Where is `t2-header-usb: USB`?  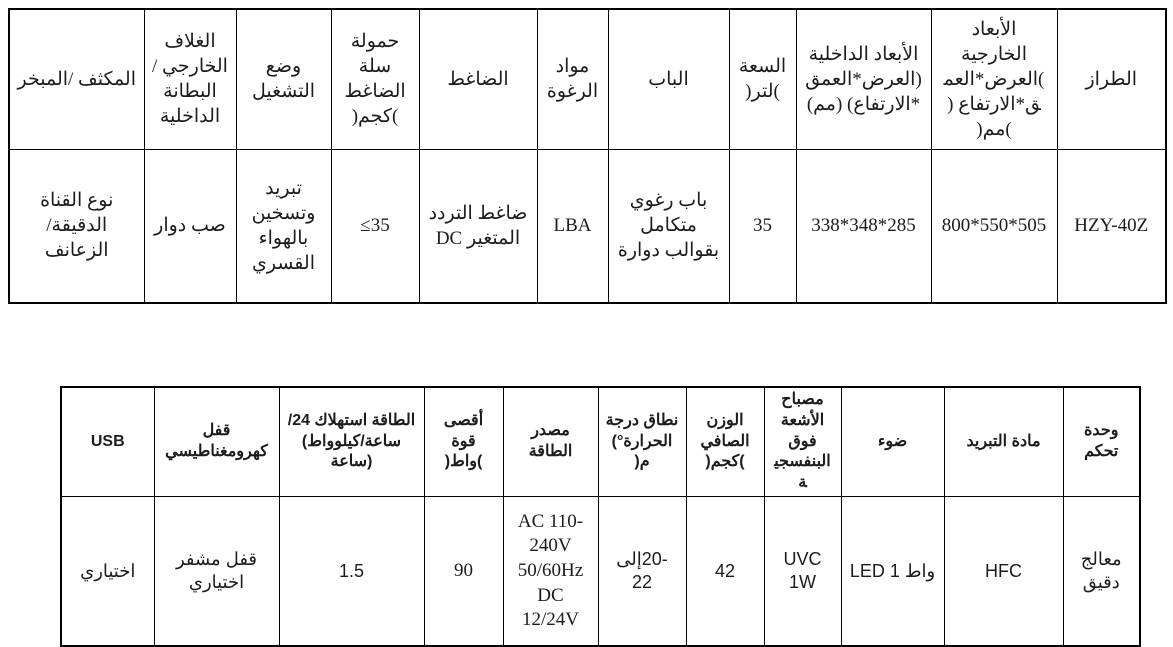
t2-header-usb: USB is located at coordinates (107, 441).